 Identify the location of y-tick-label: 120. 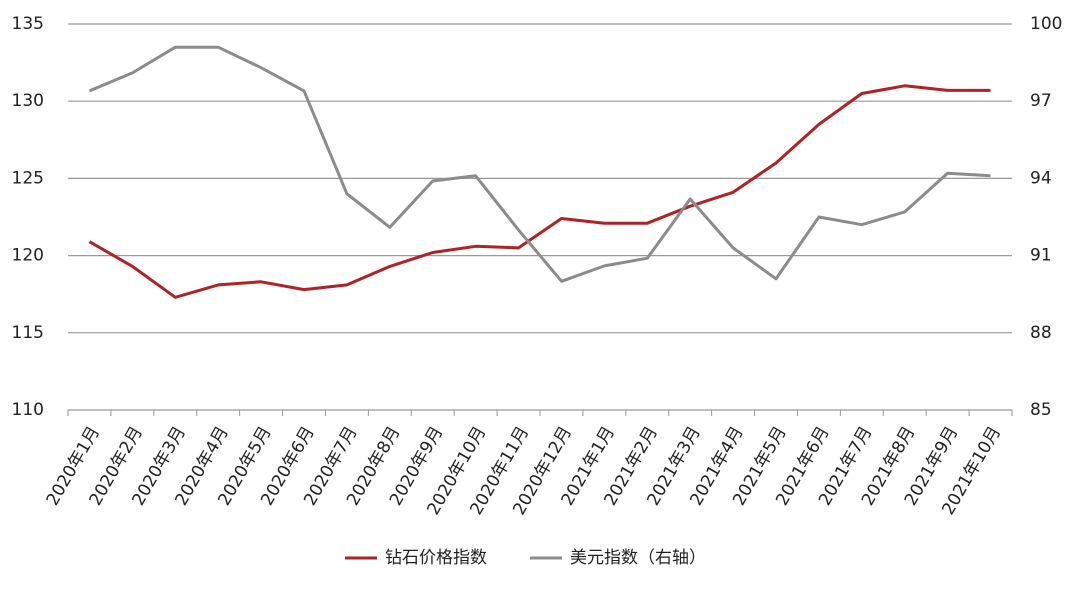
(28, 256).